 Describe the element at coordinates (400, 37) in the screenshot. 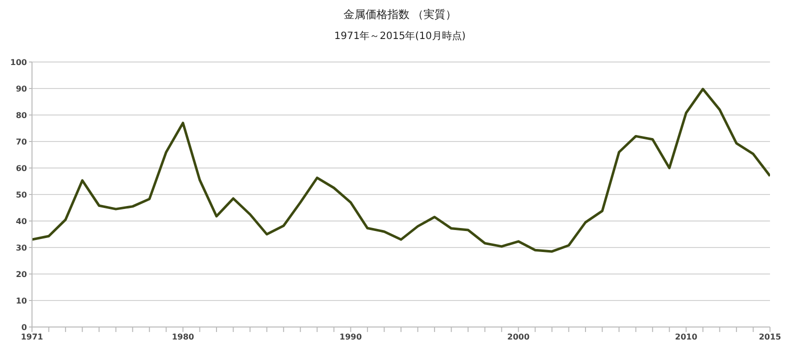

I see `chart-subtitle: 1971年～2015年(10月時点)` at that location.